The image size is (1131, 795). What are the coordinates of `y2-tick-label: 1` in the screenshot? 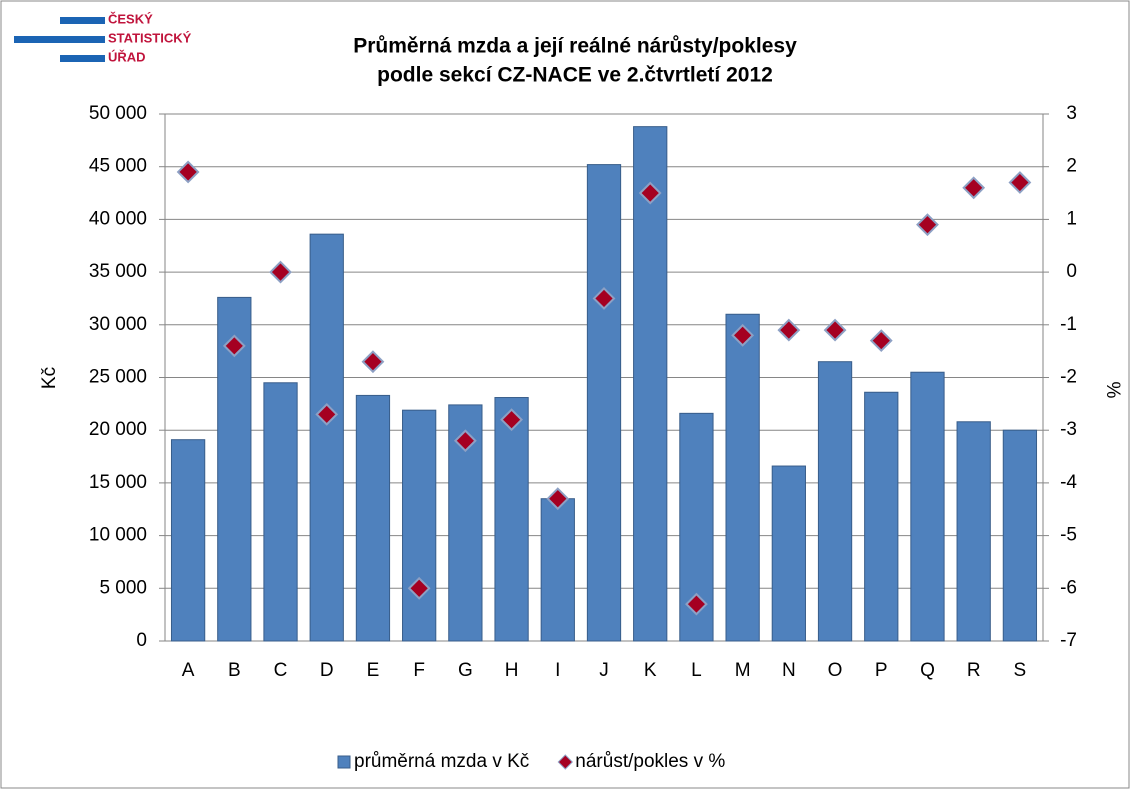 It's located at (1071, 218).